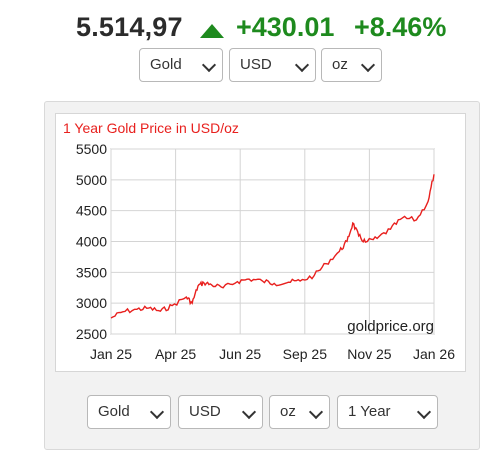 The width and height of the screenshot is (496, 467). I want to click on y-tick-label: 2500, so click(91, 334).